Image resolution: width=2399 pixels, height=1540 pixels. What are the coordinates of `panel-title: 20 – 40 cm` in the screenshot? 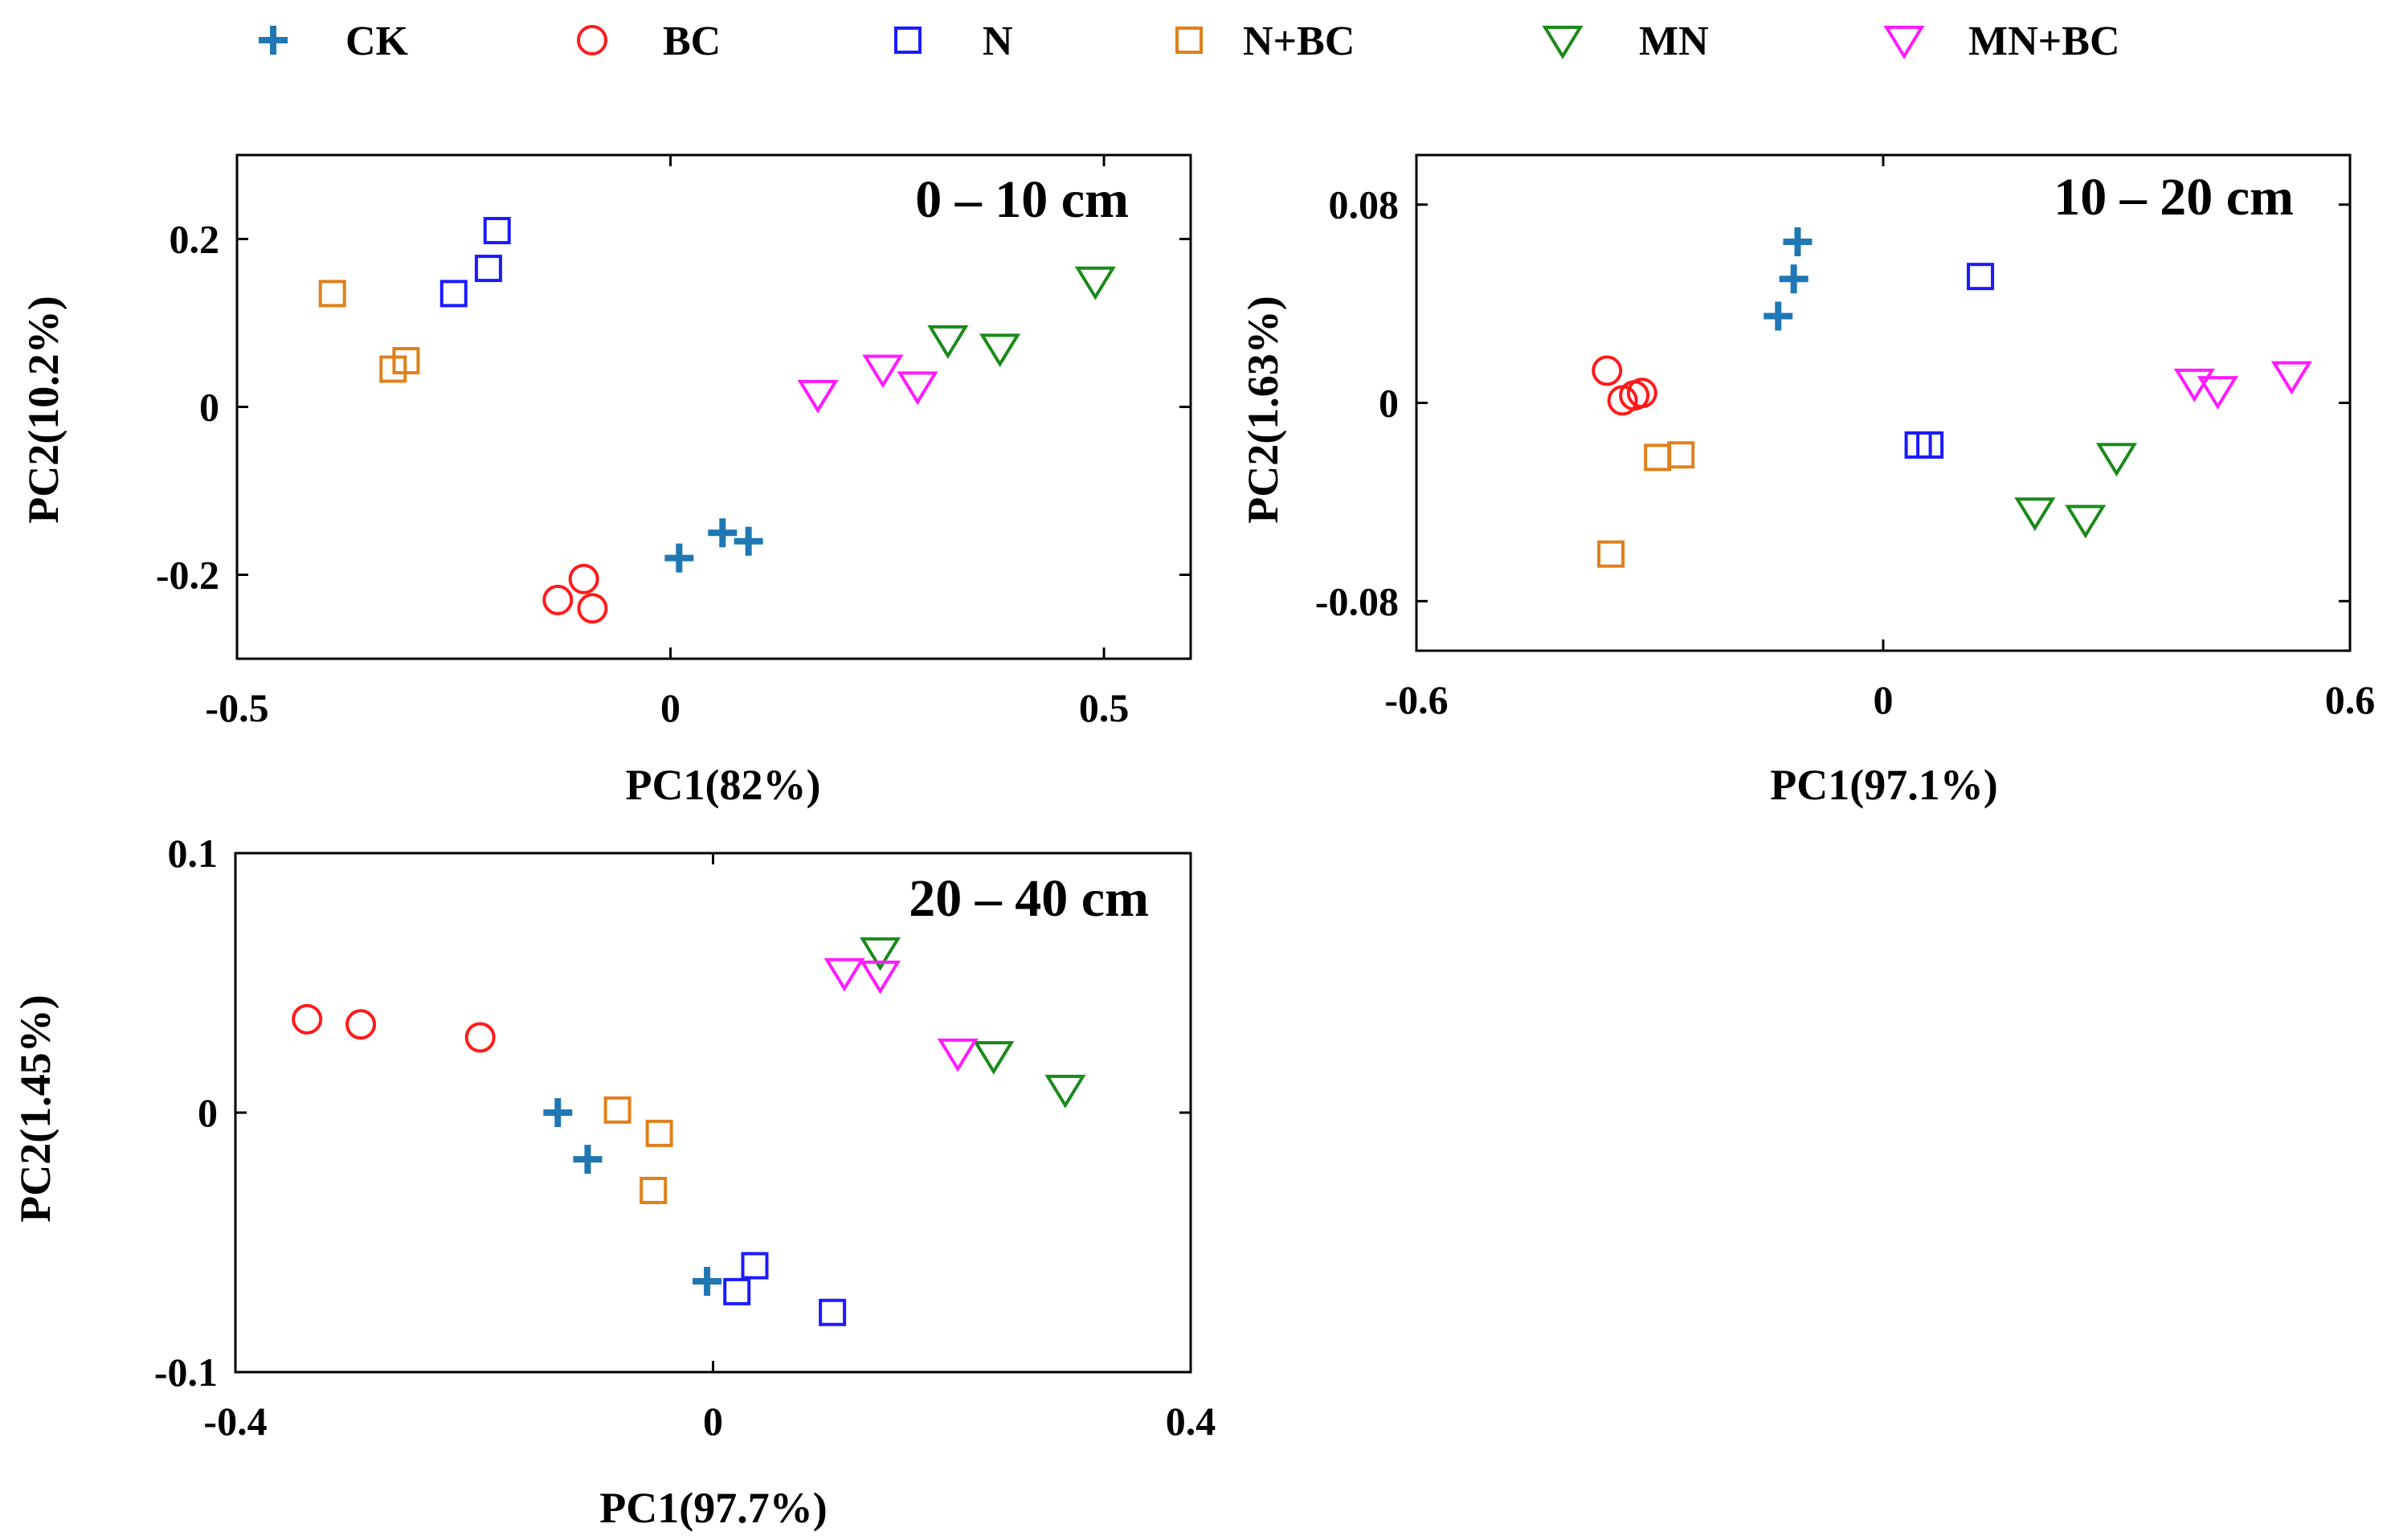 It's located at (1029, 898).